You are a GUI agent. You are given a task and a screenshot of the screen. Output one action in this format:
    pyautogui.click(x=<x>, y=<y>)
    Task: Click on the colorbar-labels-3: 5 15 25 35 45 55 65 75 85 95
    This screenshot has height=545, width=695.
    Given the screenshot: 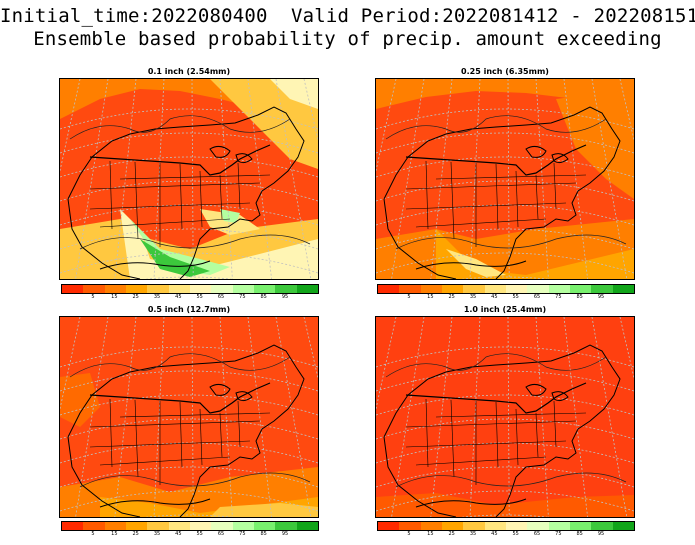 What is the action you would take?
    pyautogui.click(x=189, y=535)
    